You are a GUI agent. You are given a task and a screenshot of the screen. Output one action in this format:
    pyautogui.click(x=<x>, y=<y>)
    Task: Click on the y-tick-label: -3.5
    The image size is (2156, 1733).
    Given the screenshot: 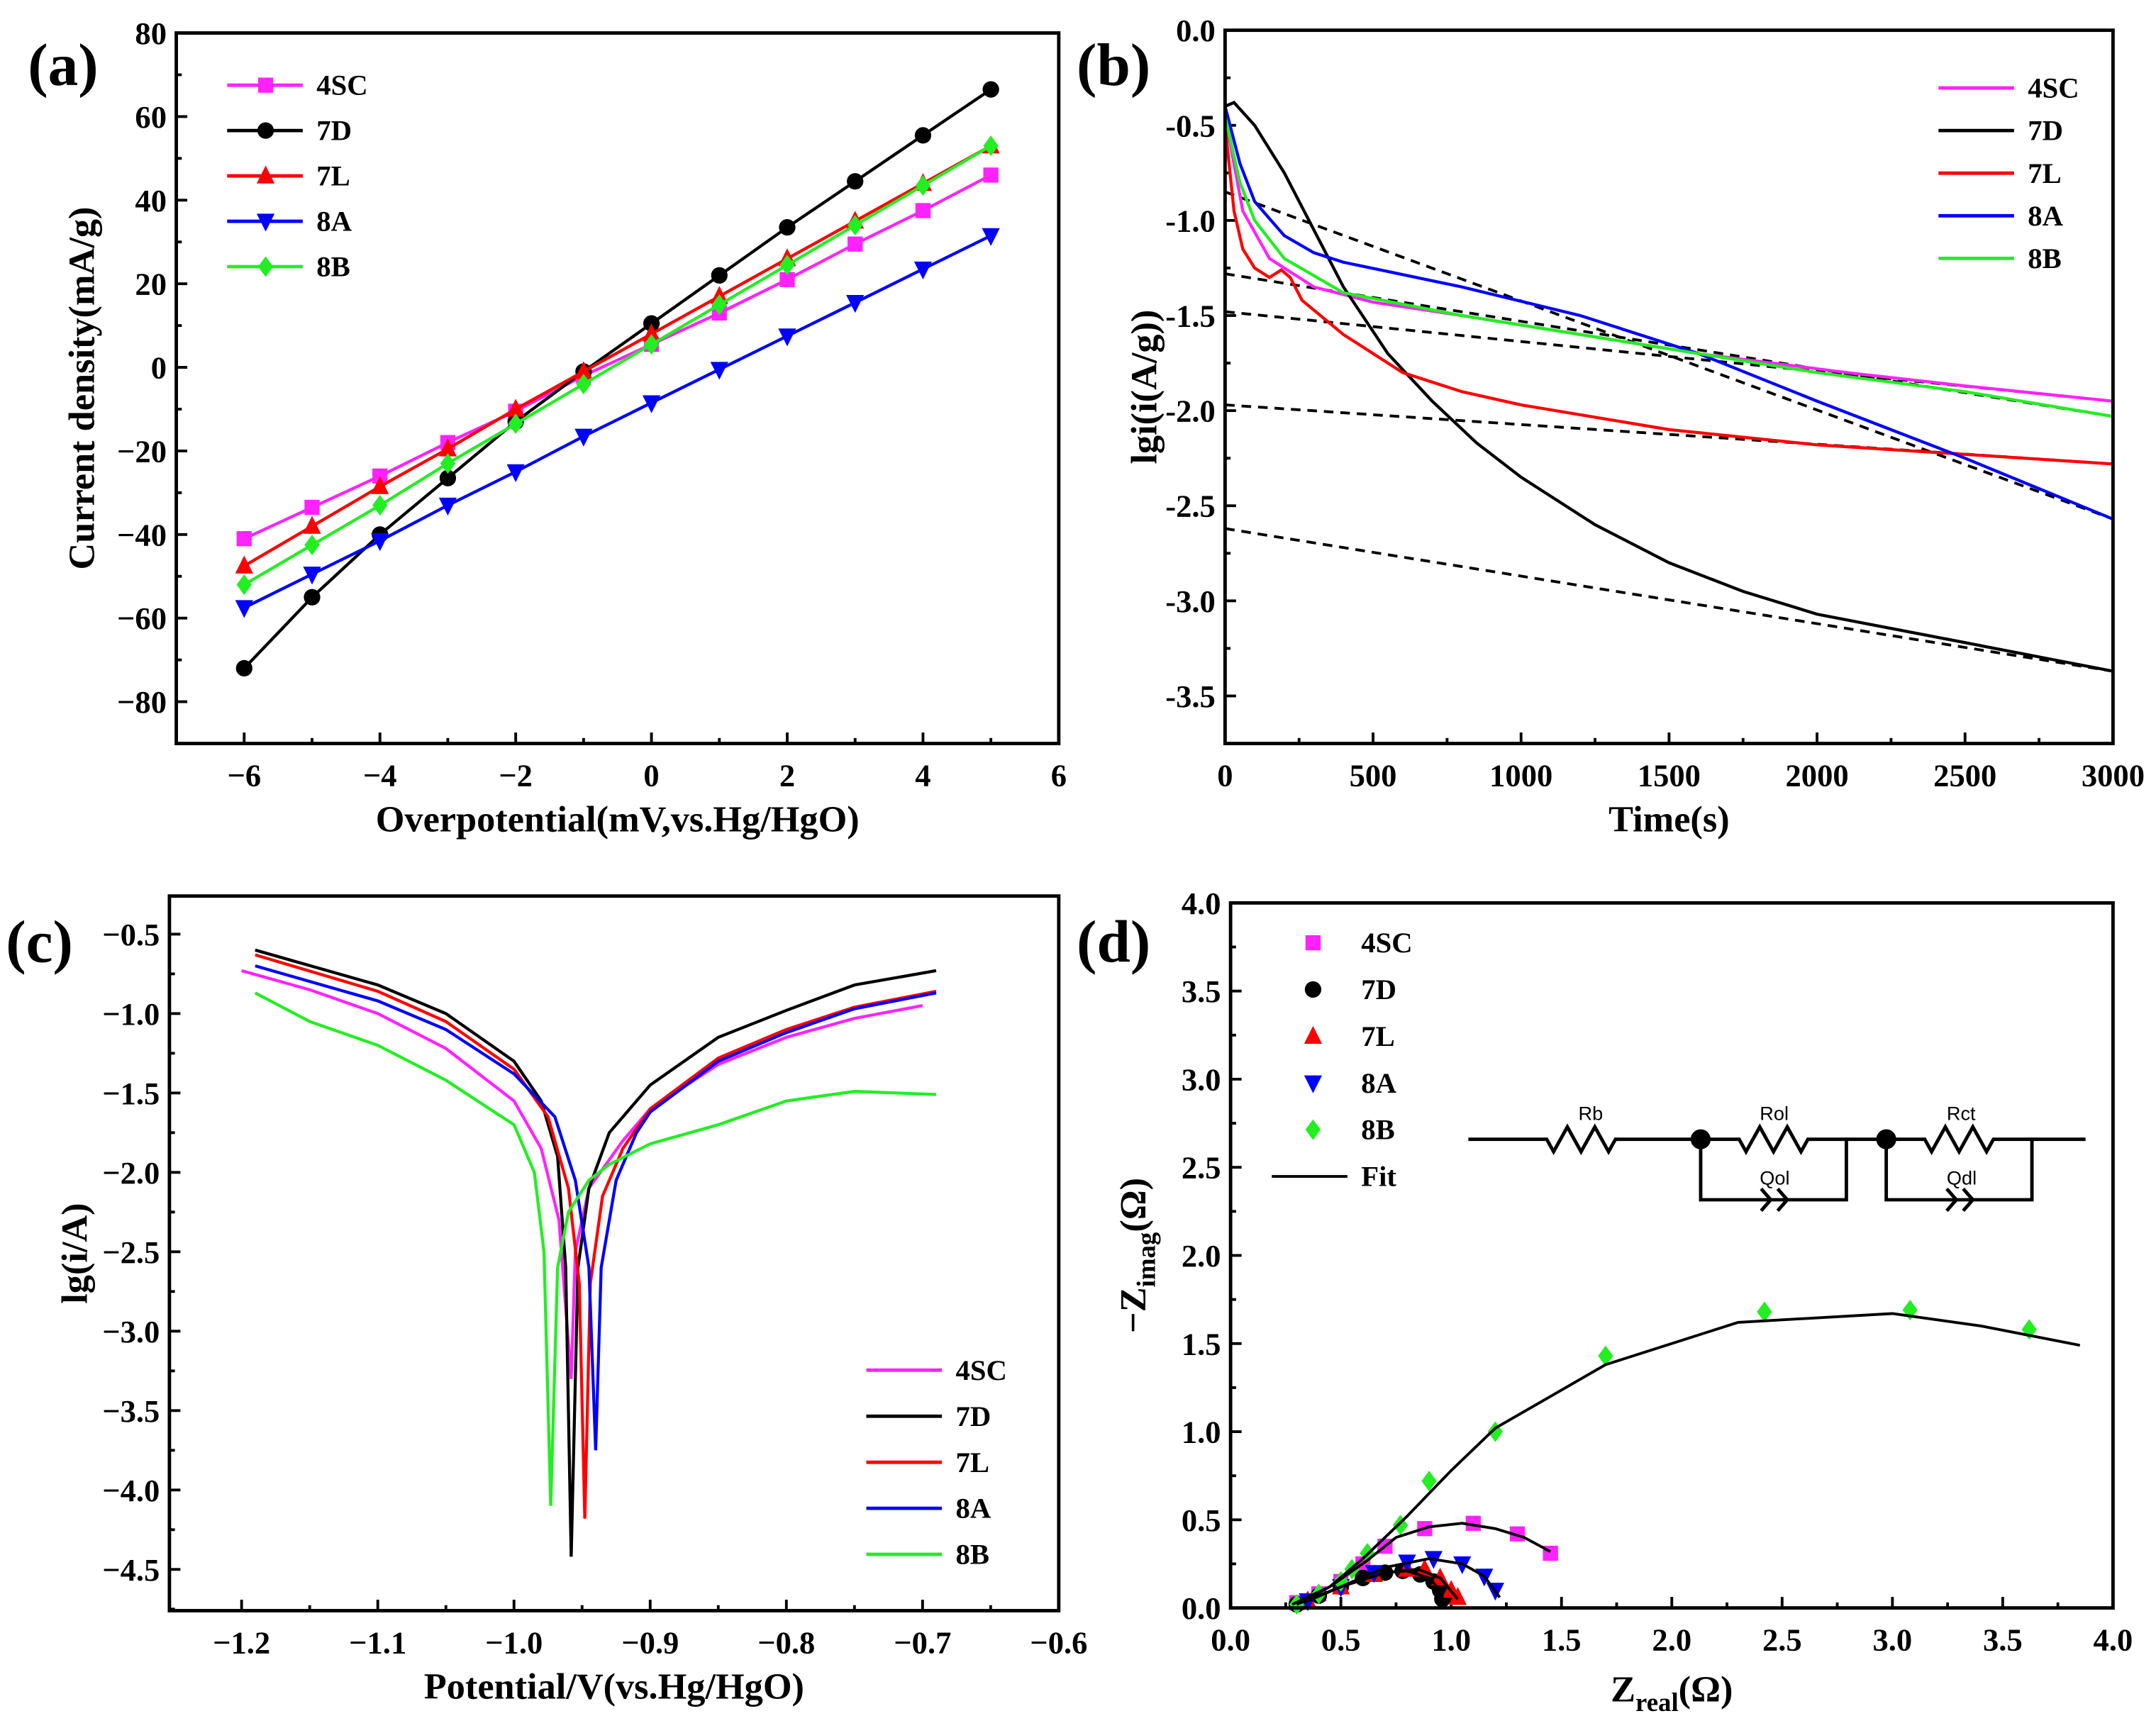 What is the action you would take?
    pyautogui.click(x=1190, y=696)
    